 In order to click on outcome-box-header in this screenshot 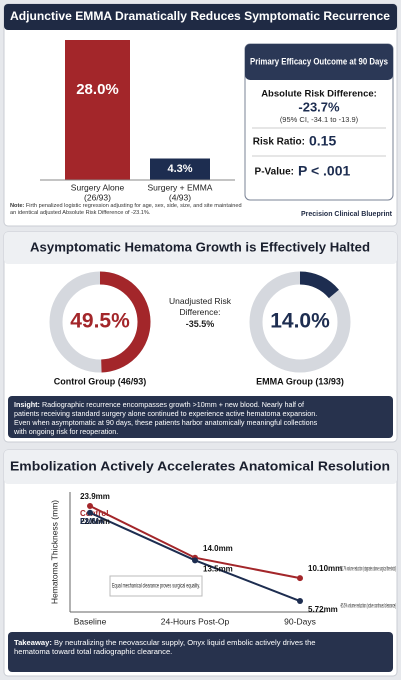, I will do `click(319, 62)`.